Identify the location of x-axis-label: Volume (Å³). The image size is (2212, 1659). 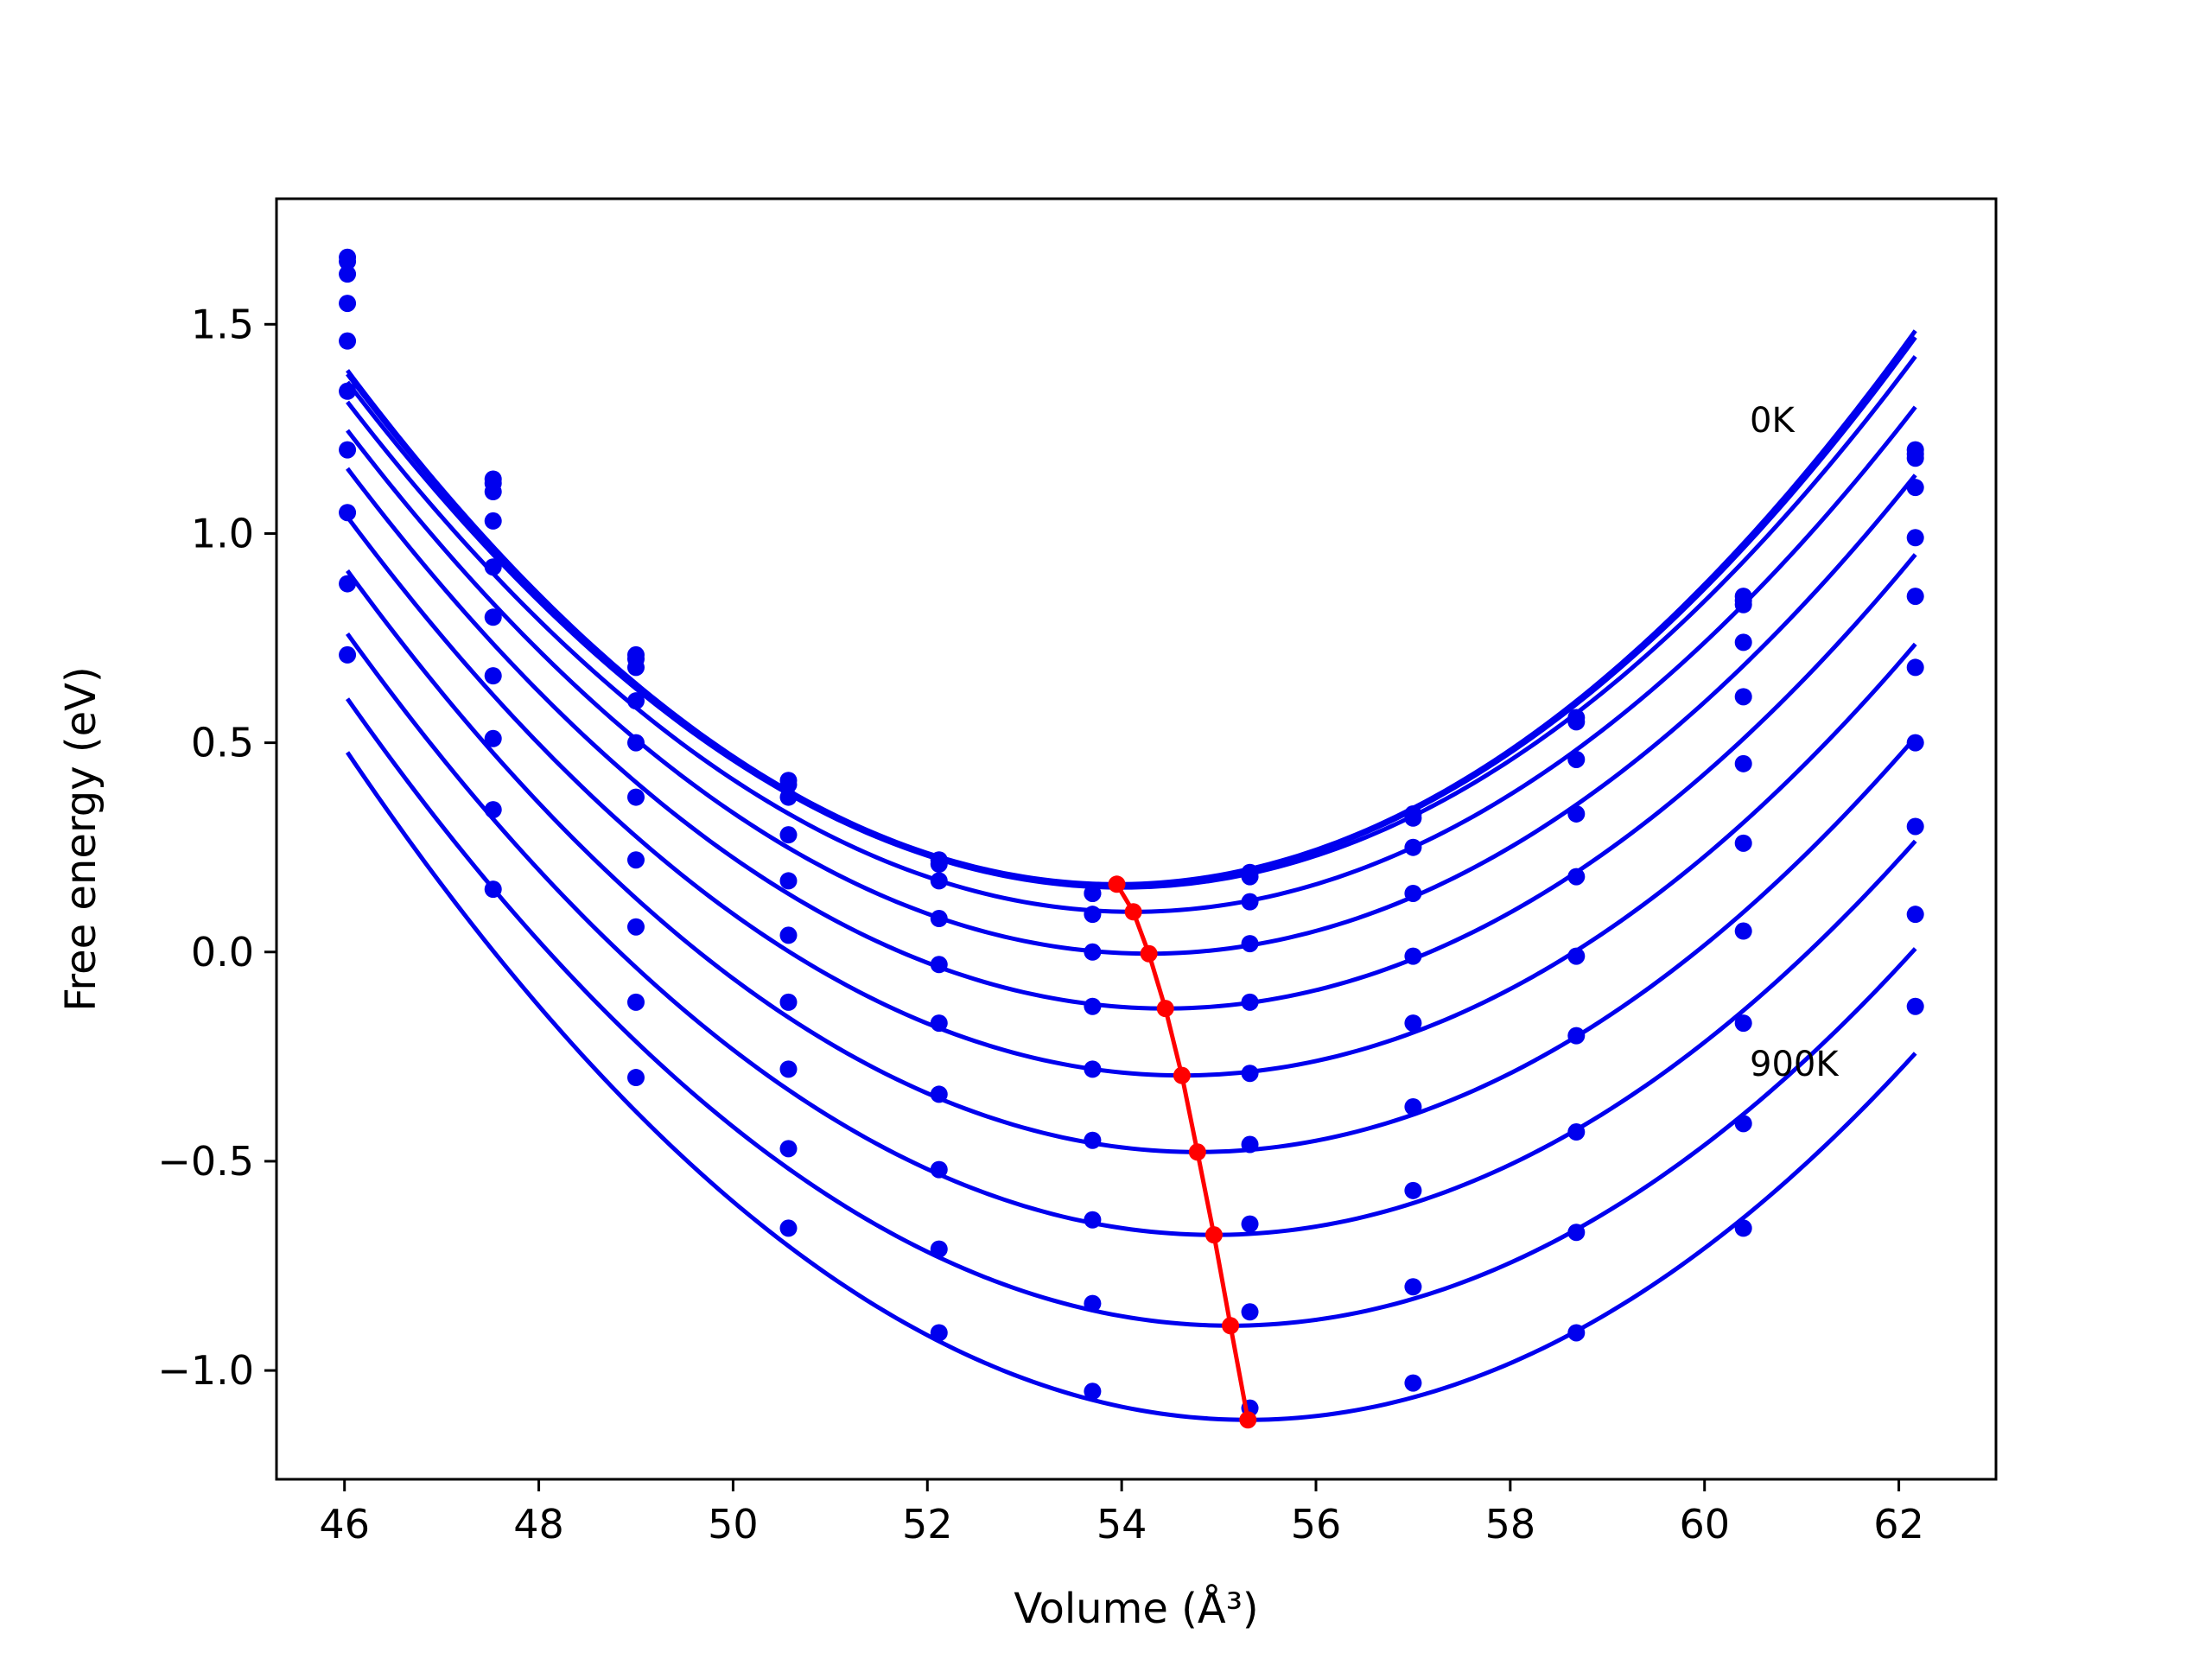
(1136, 1608).